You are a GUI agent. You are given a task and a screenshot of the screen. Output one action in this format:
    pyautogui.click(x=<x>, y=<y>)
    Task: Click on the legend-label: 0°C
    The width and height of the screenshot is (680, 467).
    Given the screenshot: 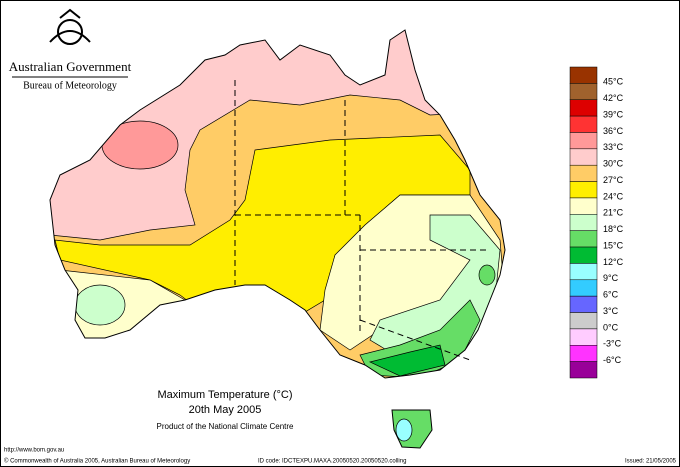 What is the action you would take?
    pyautogui.click(x=611, y=327)
    